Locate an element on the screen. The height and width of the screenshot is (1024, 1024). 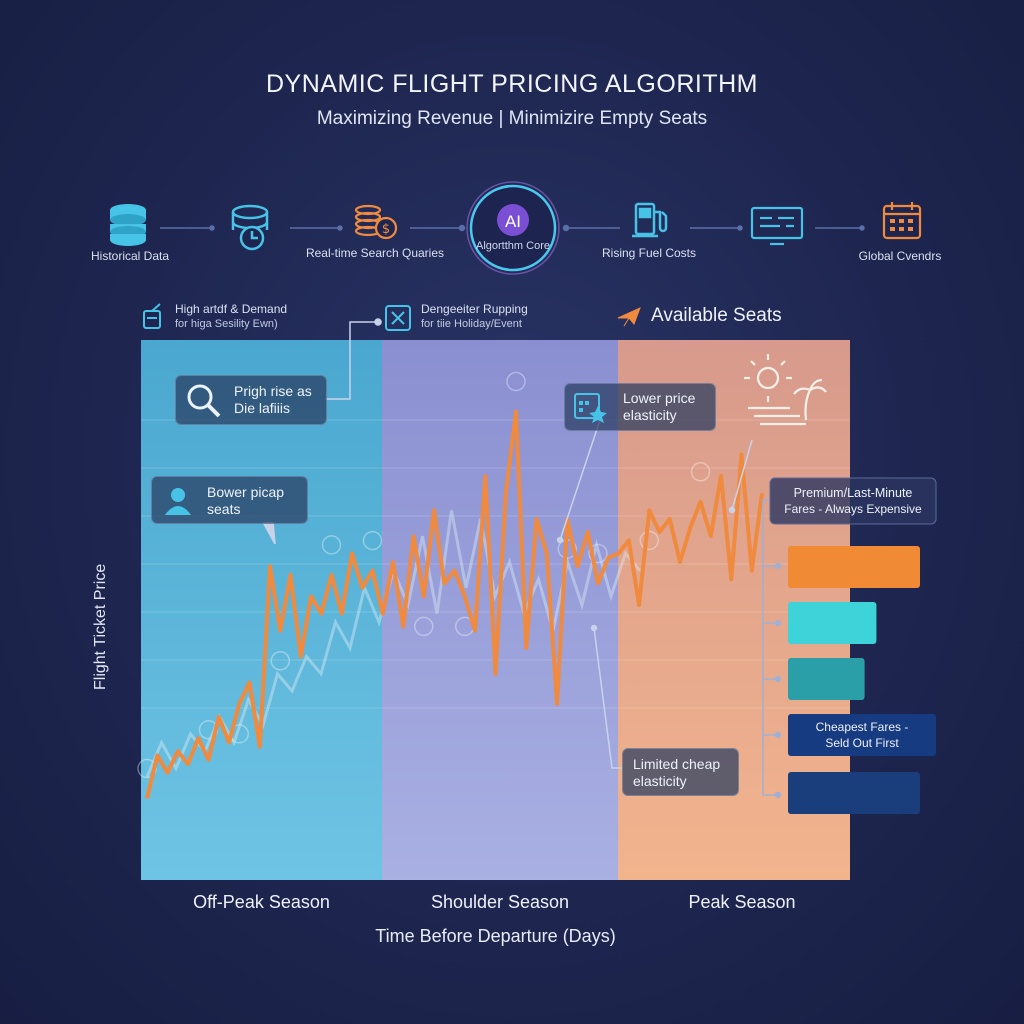
pipeline-diagram: $ AI is located at coordinates (516, 228).